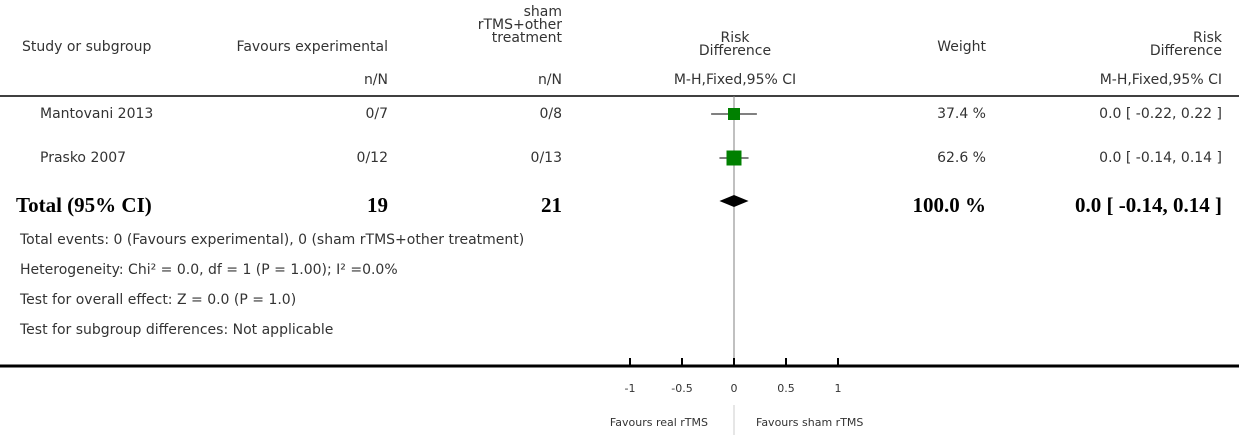 The image size is (1239, 435). I want to click on header-method: M-H,Fixed,95% CI, so click(735, 80).